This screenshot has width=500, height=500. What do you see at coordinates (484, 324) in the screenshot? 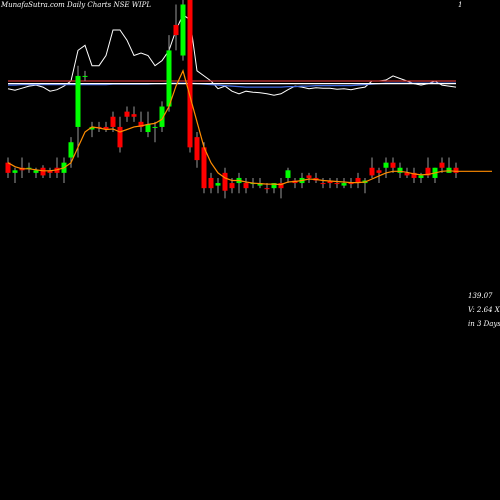
I see `period-readout: in 3 Days` at bounding box center [484, 324].